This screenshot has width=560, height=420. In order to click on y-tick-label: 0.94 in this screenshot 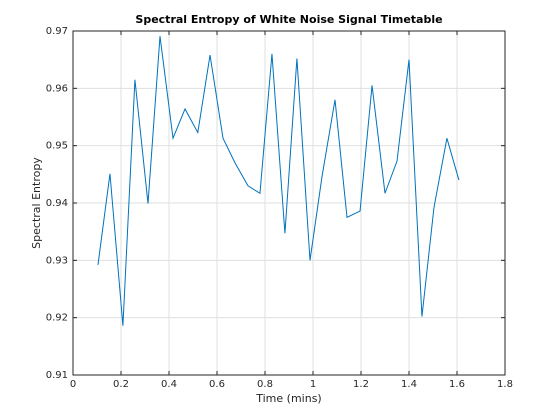, I will do `click(57, 203)`.